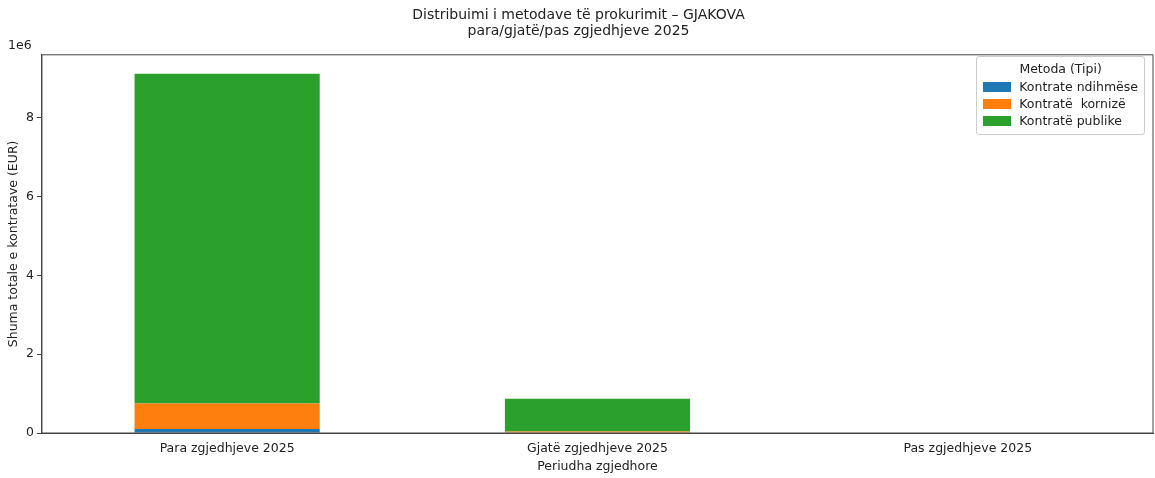 The width and height of the screenshot is (1155, 478). What do you see at coordinates (30, 117) in the screenshot?
I see `y-tick-label: 8` at bounding box center [30, 117].